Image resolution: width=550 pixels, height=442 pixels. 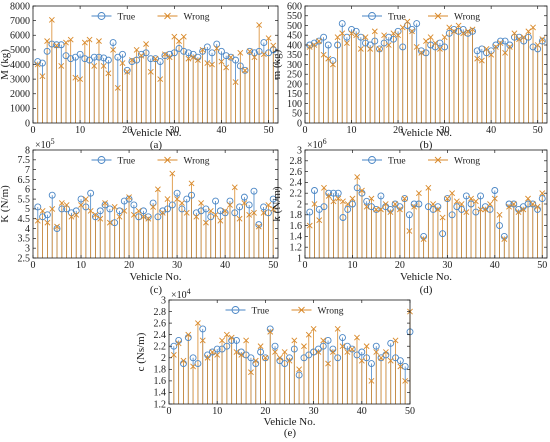 I want to click on x-tick-label: 30, so click(x=174, y=130).